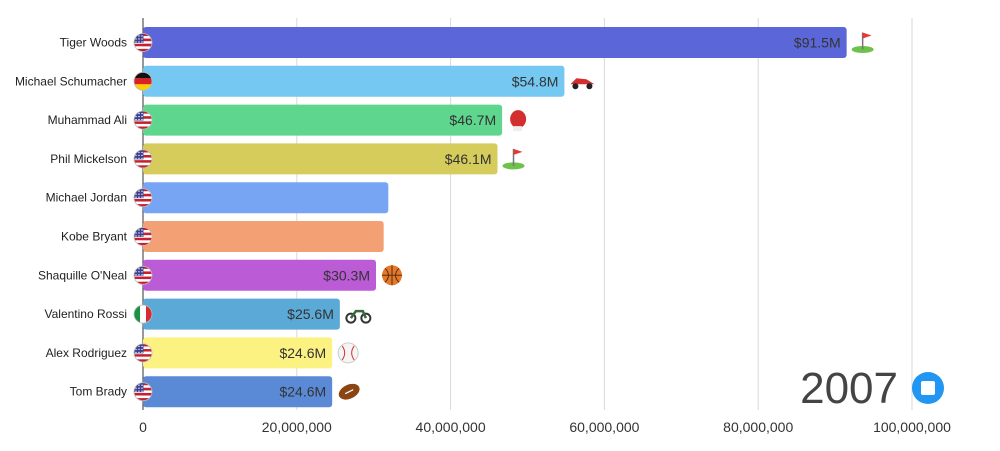 Image resolution: width=1000 pixels, height=451 pixels. I want to click on bar-row: Michael Jordan, so click(217, 198).